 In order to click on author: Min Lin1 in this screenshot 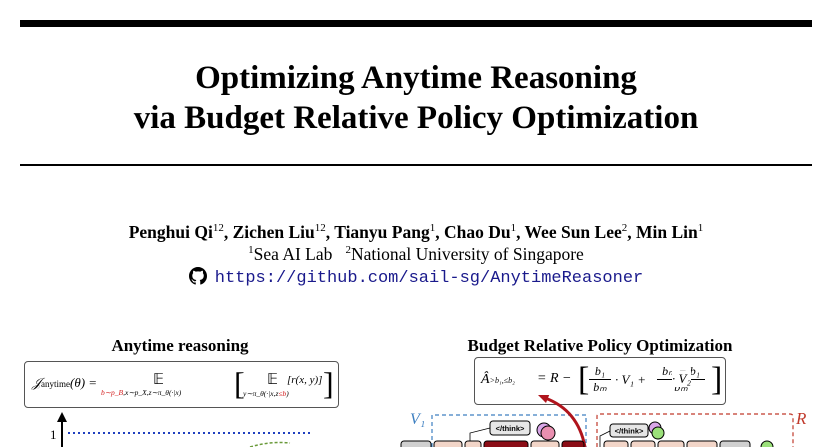, I will do `click(670, 232)`.